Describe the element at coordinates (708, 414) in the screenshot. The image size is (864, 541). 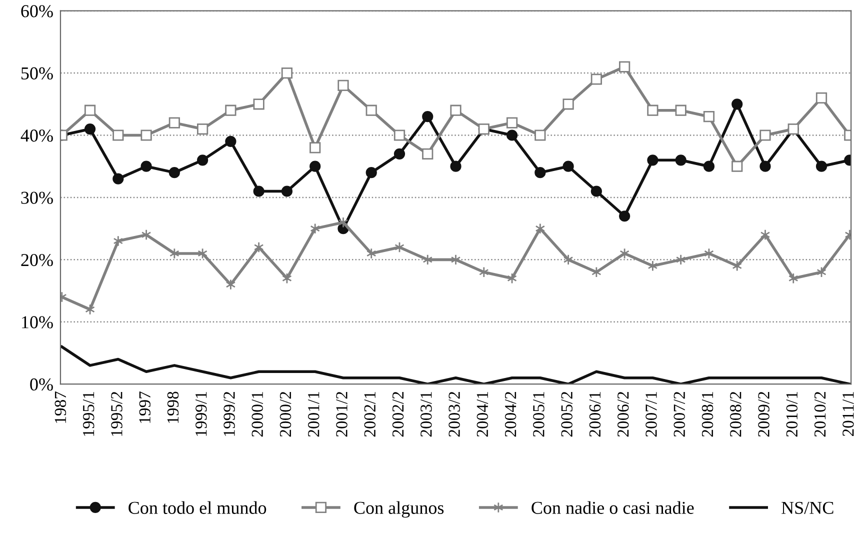
I see `x-tick-label: 2008/1` at that location.